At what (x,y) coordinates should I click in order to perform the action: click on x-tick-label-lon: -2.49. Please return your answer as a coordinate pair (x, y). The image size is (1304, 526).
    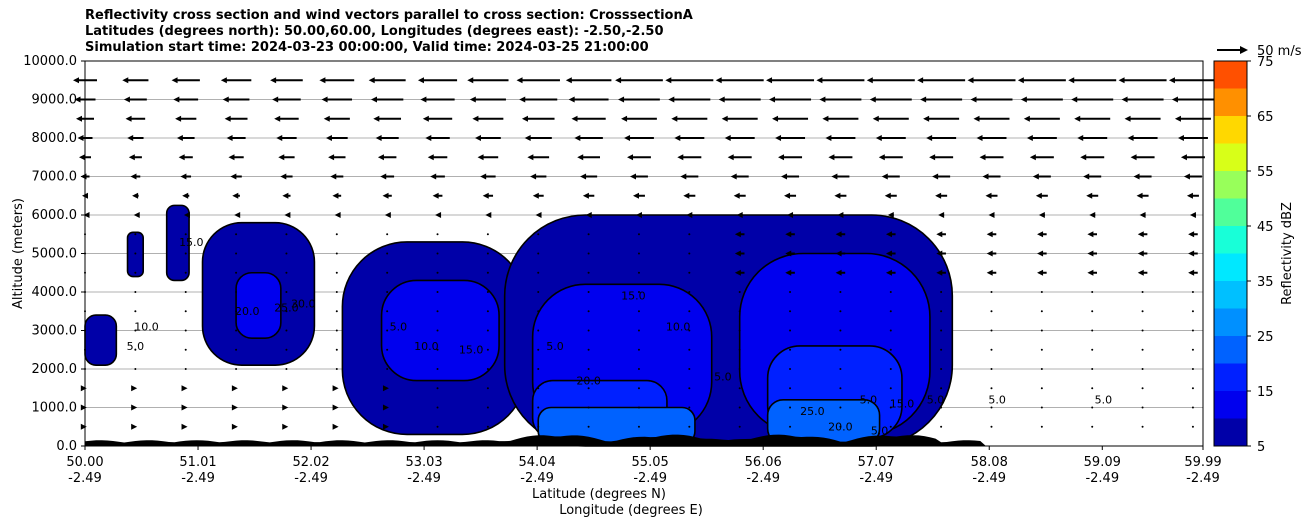
    Looking at the image, I should click on (763, 478).